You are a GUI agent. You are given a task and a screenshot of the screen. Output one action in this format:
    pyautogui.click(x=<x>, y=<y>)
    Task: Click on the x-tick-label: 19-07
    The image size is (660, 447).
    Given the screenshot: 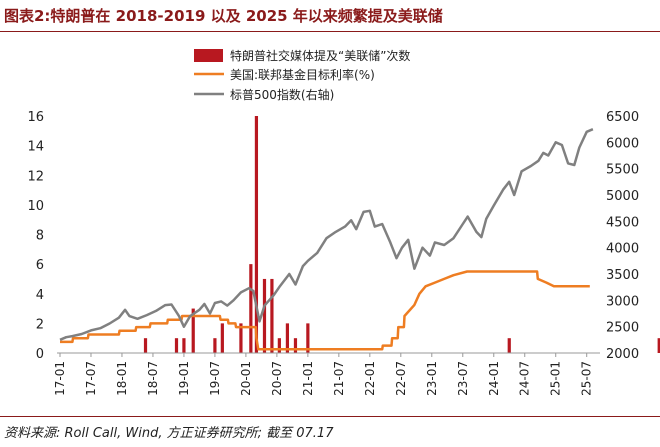 What is the action you would take?
    pyautogui.click(x=215, y=378)
    